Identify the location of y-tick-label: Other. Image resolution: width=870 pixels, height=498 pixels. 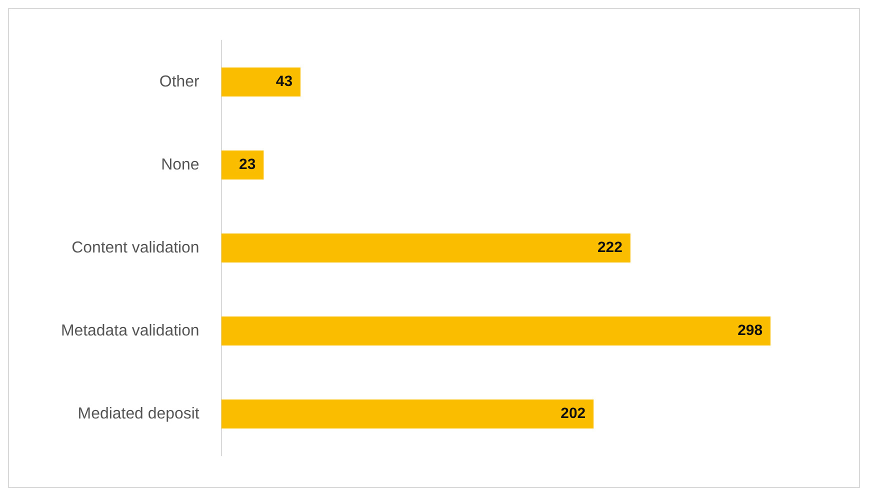
(179, 81).